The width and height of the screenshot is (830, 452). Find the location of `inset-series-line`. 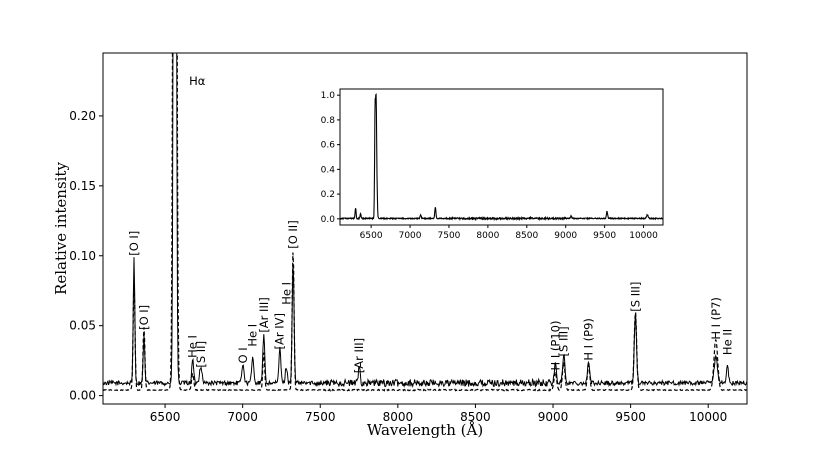

inset-series-line is located at coordinates (501, 157).